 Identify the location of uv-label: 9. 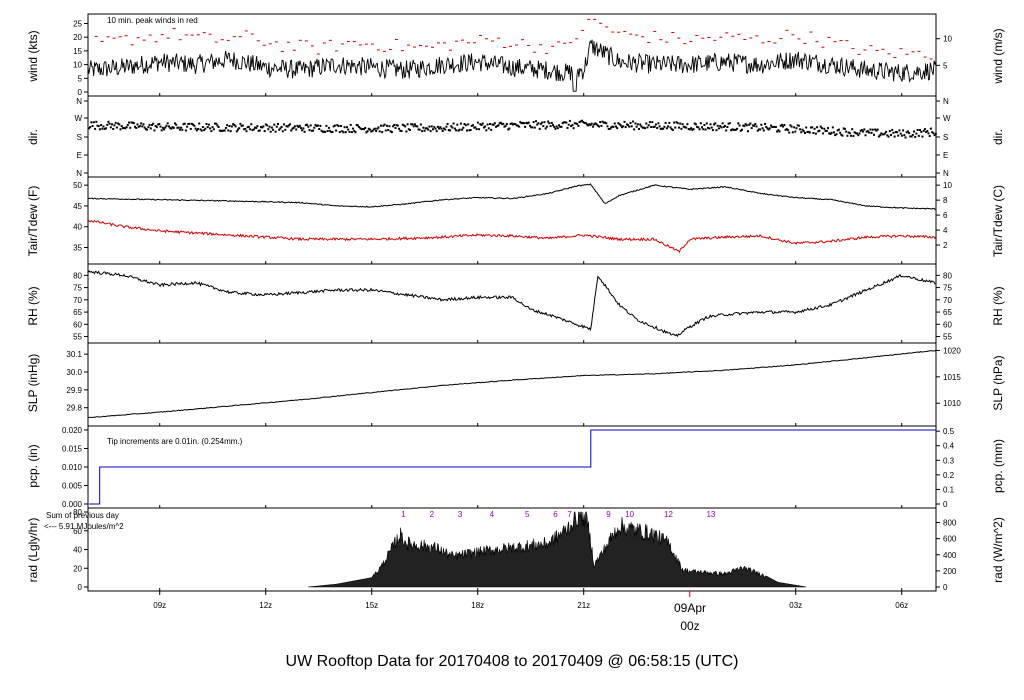
(608, 514).